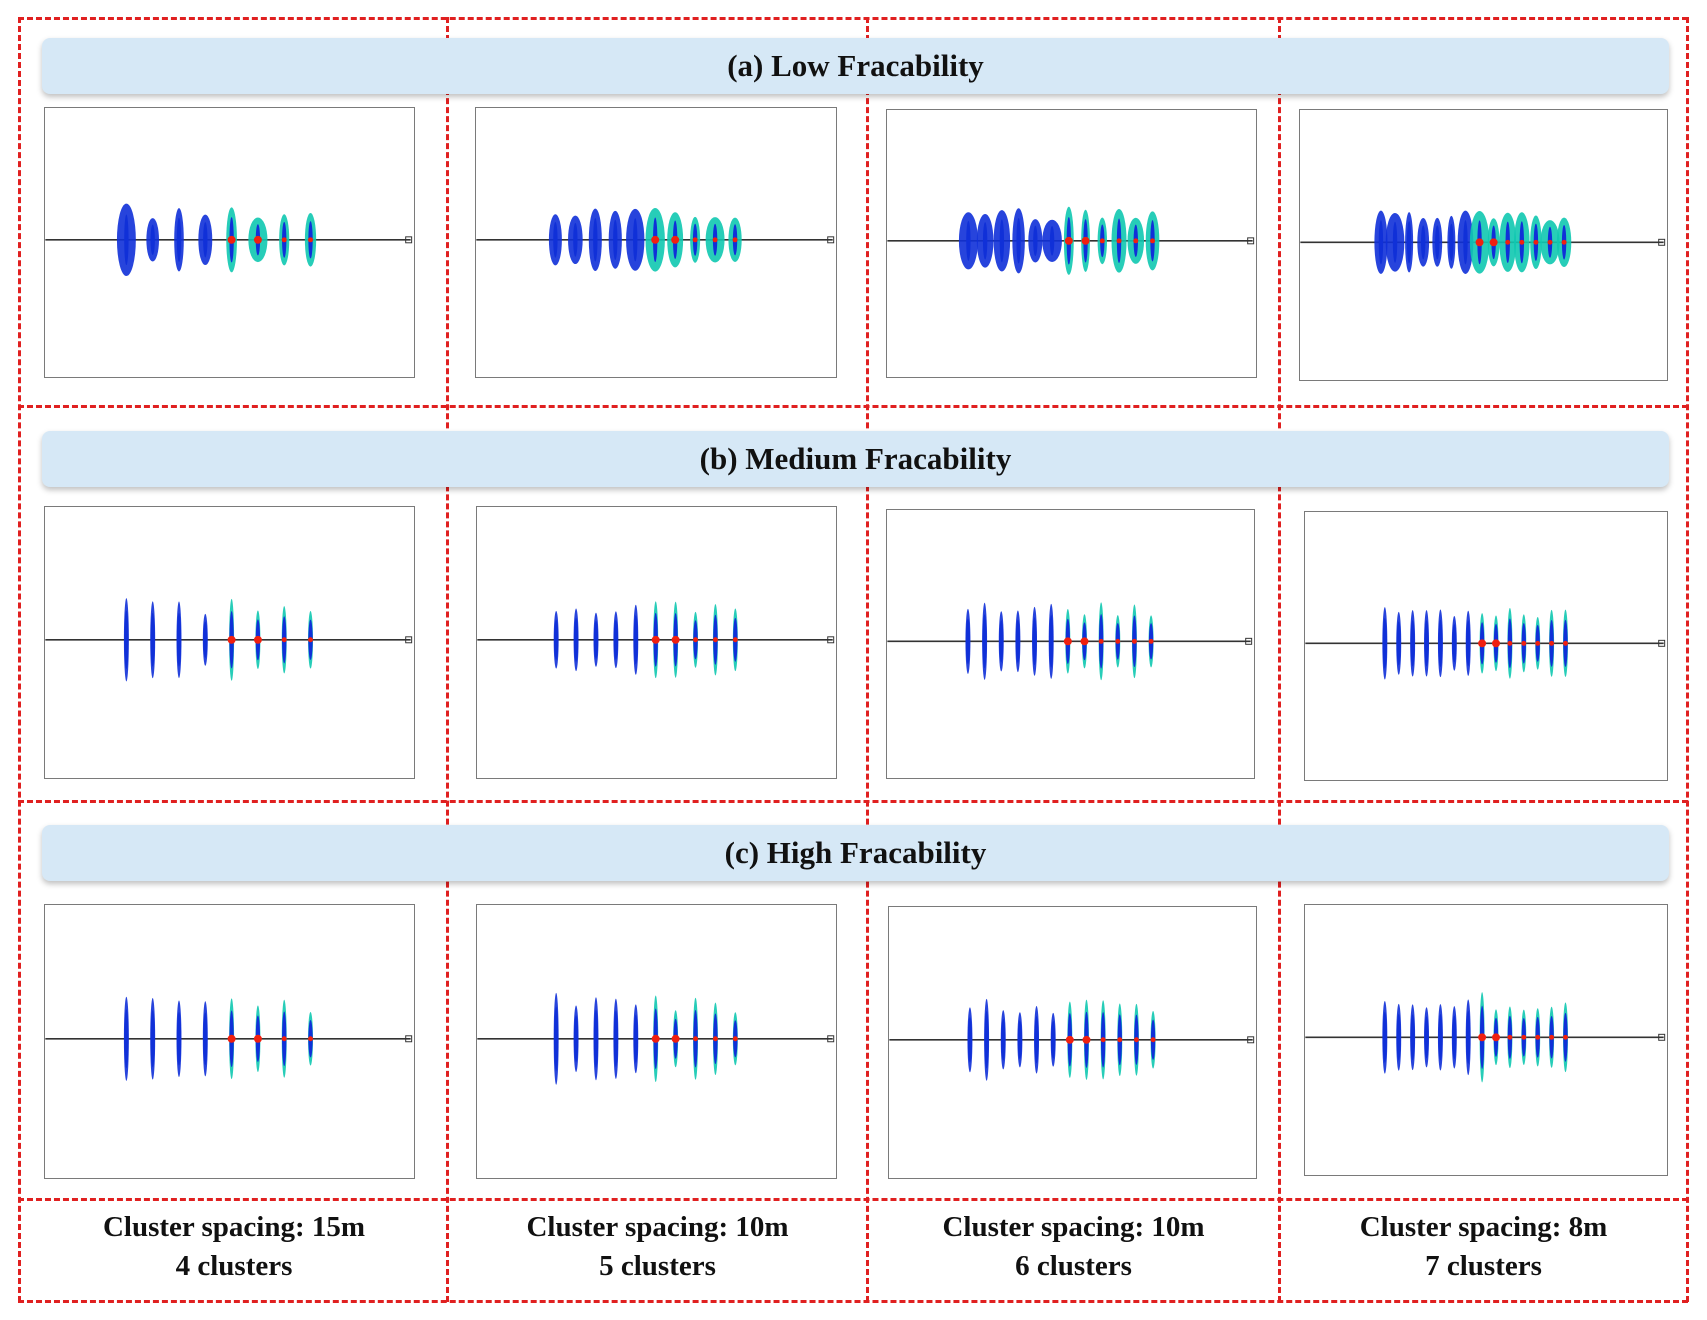 This screenshot has width=1707, height=1320. What do you see at coordinates (1483, 1266) in the screenshot?
I see `cluster-count-label: 7 clusters` at bounding box center [1483, 1266].